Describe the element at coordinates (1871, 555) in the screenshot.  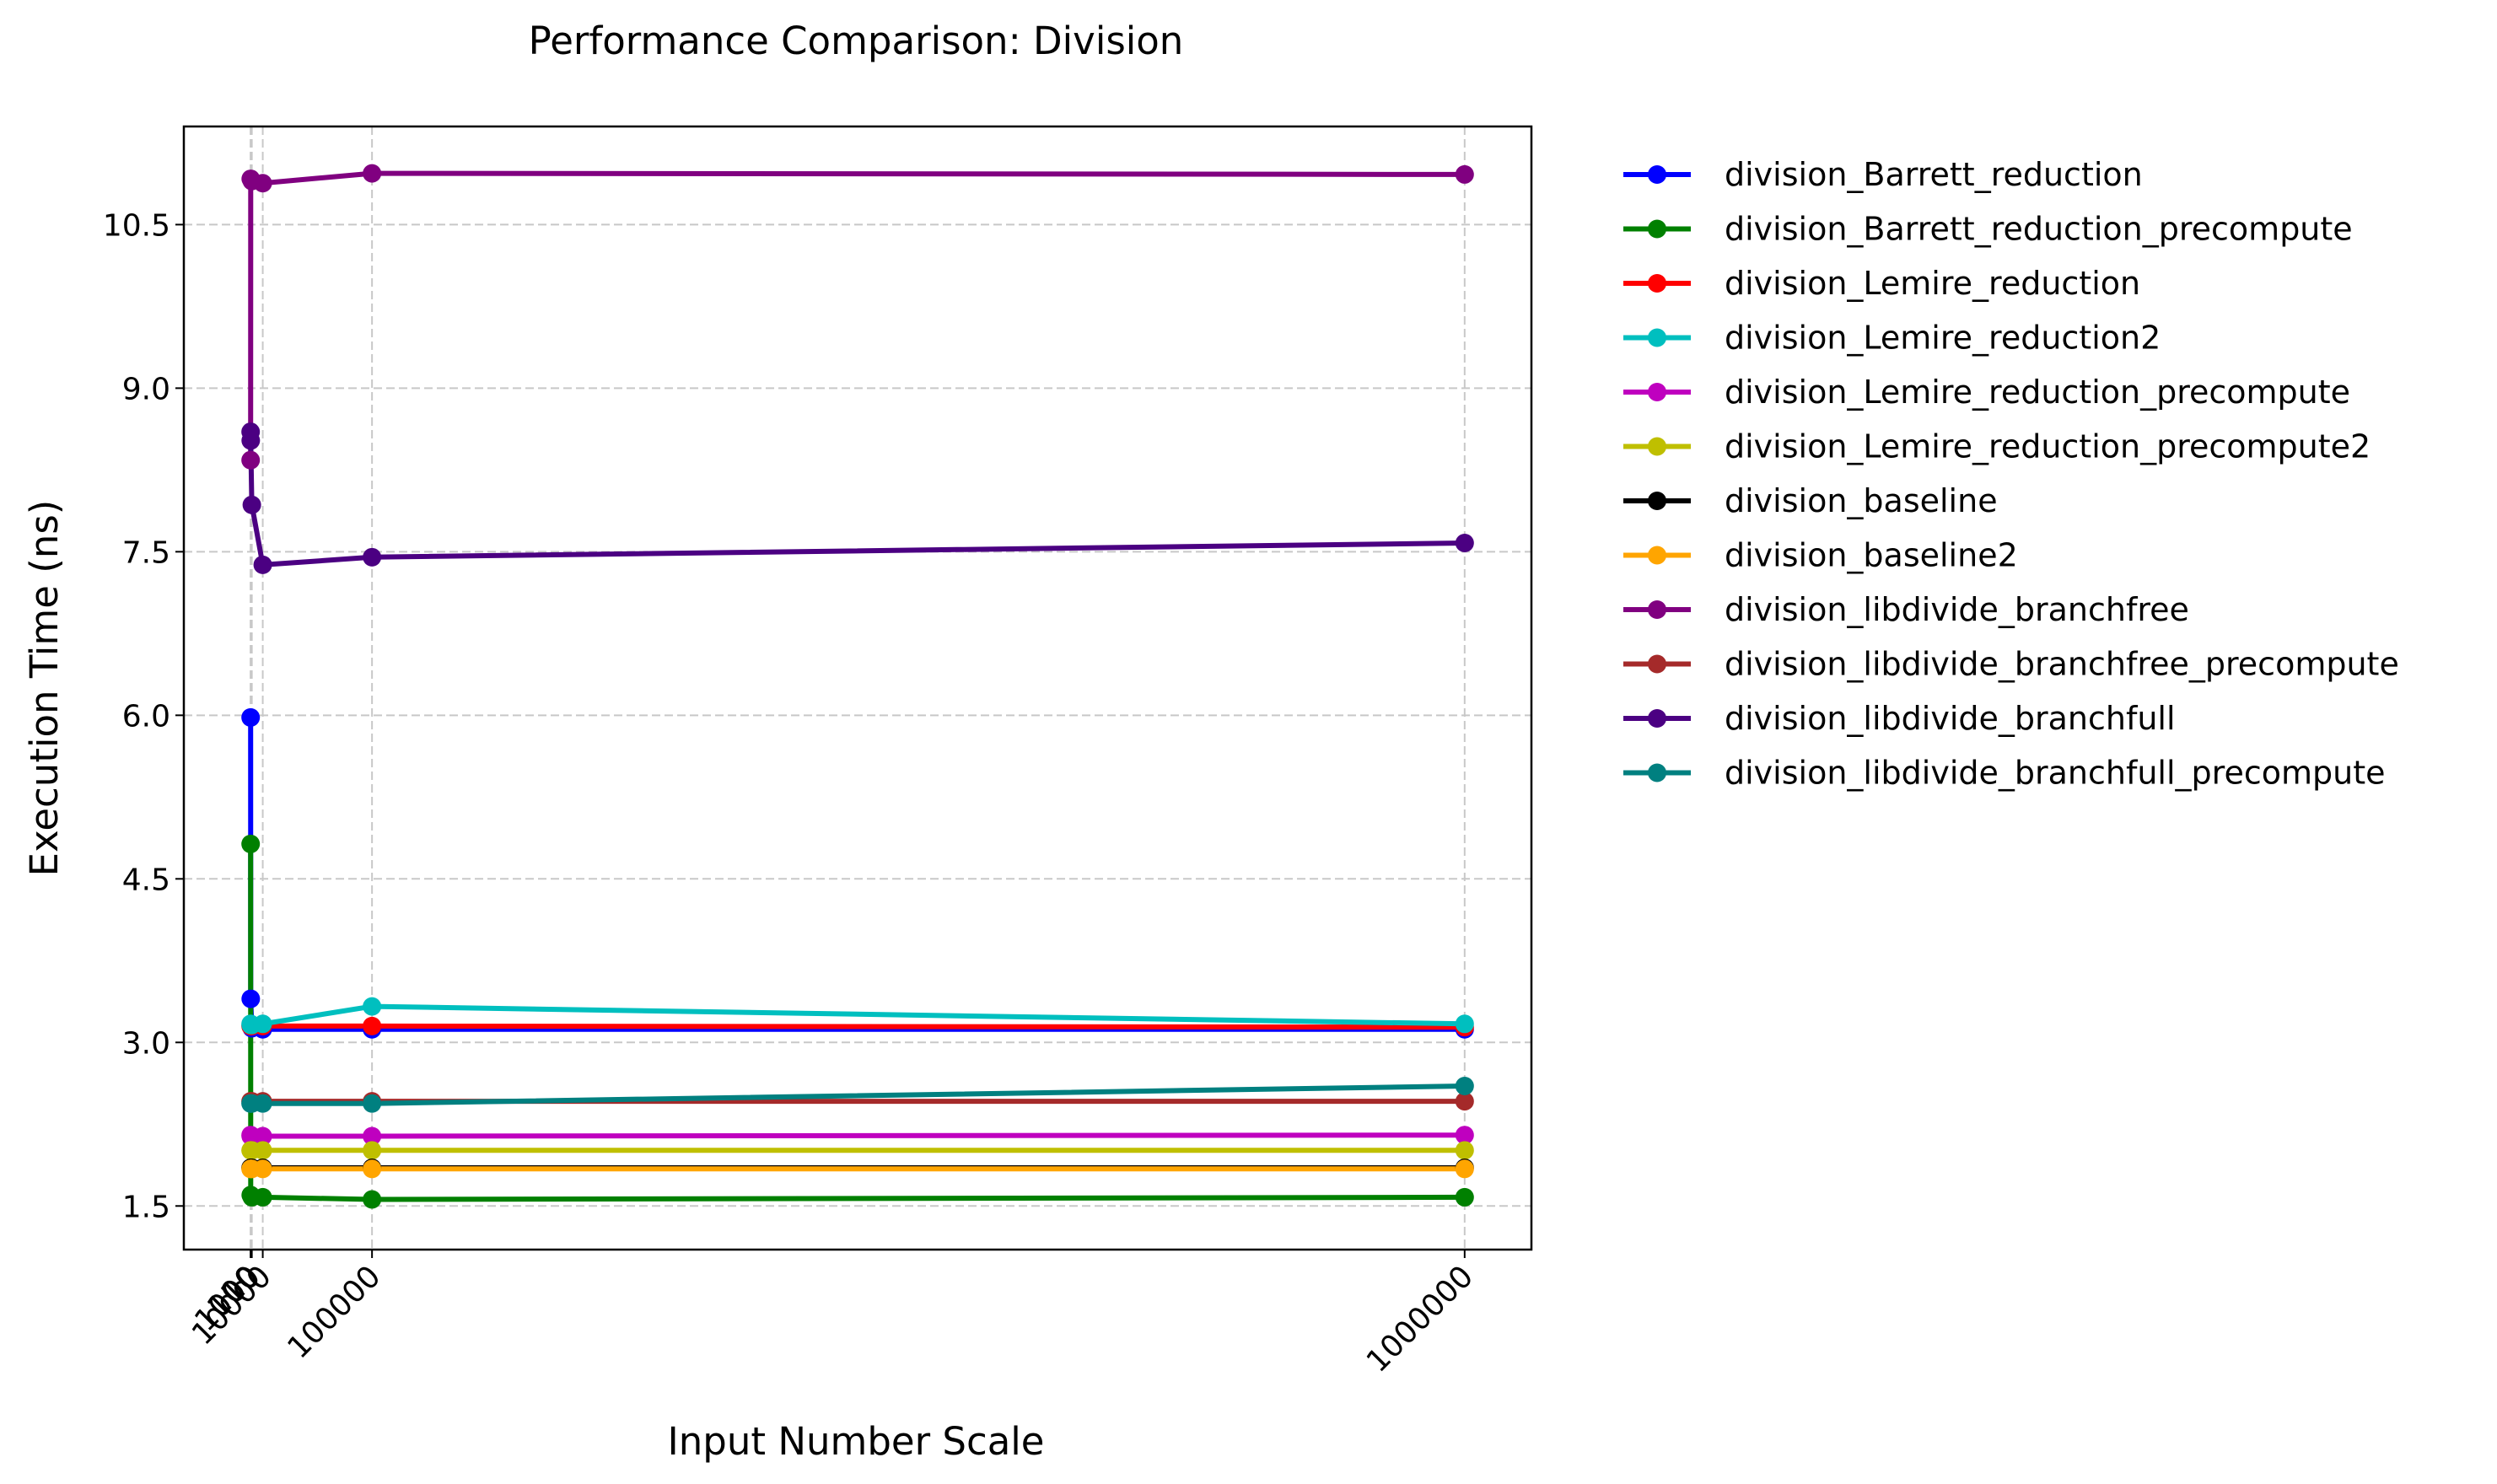
I see `legend-label: division_baseline2` at that location.